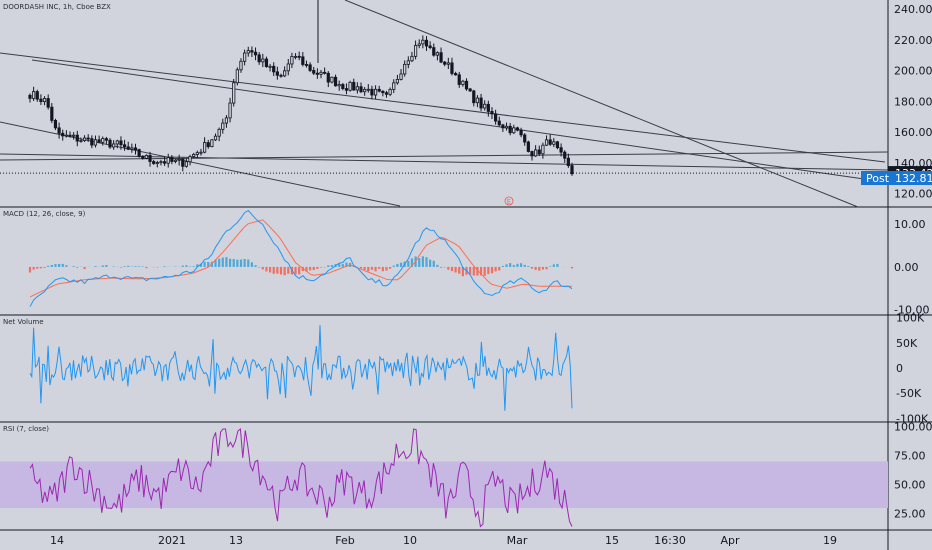 This screenshot has width=932, height=550. I want to click on macd-pane, so click(301, 258).